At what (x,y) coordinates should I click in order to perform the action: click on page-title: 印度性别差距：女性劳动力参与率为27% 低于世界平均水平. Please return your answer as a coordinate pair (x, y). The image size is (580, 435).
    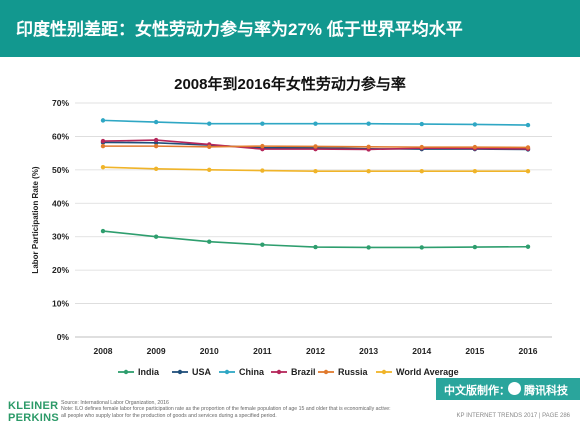
    Looking at the image, I should click on (239, 29).